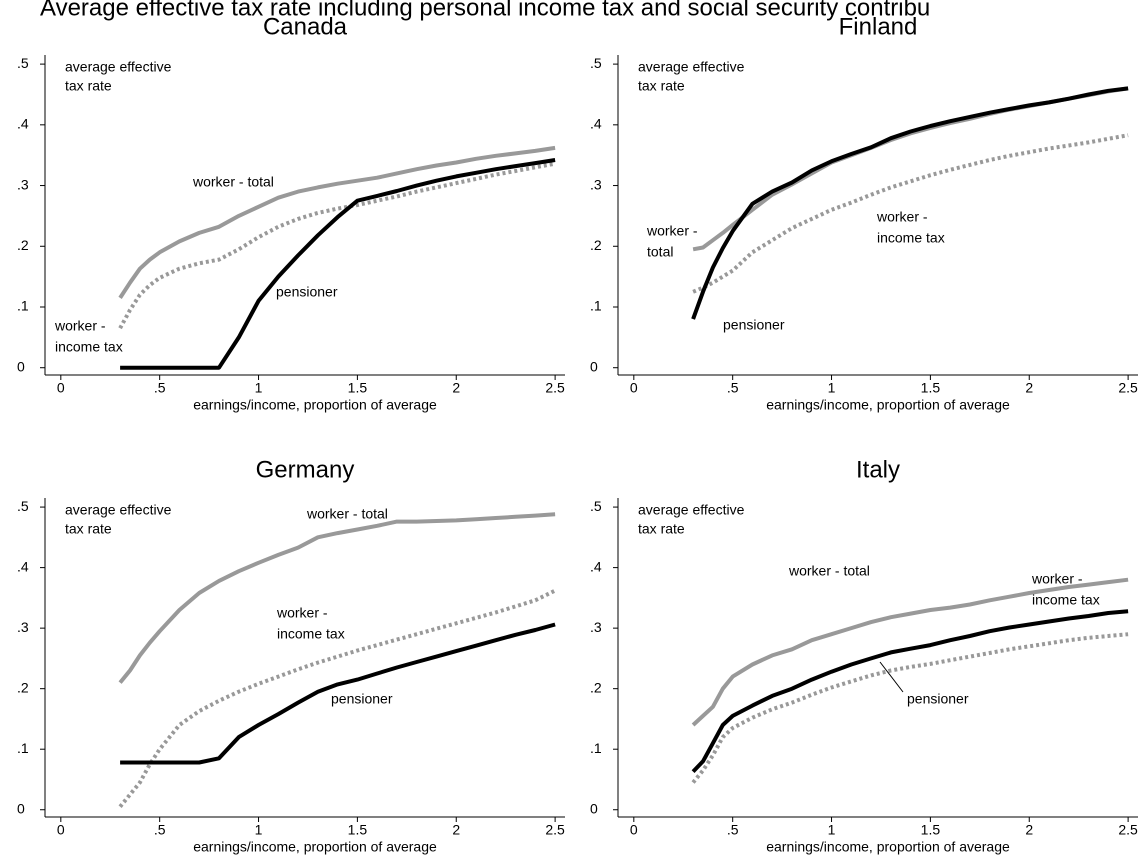 This screenshot has height=864, width=1143. I want to click on series-label: total, so click(660, 252).